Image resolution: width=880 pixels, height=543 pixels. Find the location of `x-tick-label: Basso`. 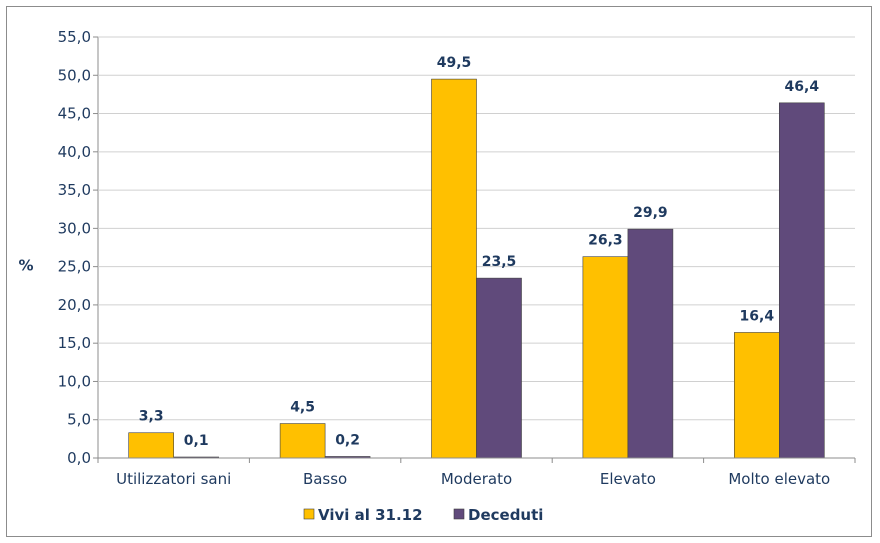

x-tick-label: Basso is located at coordinates (325, 479).